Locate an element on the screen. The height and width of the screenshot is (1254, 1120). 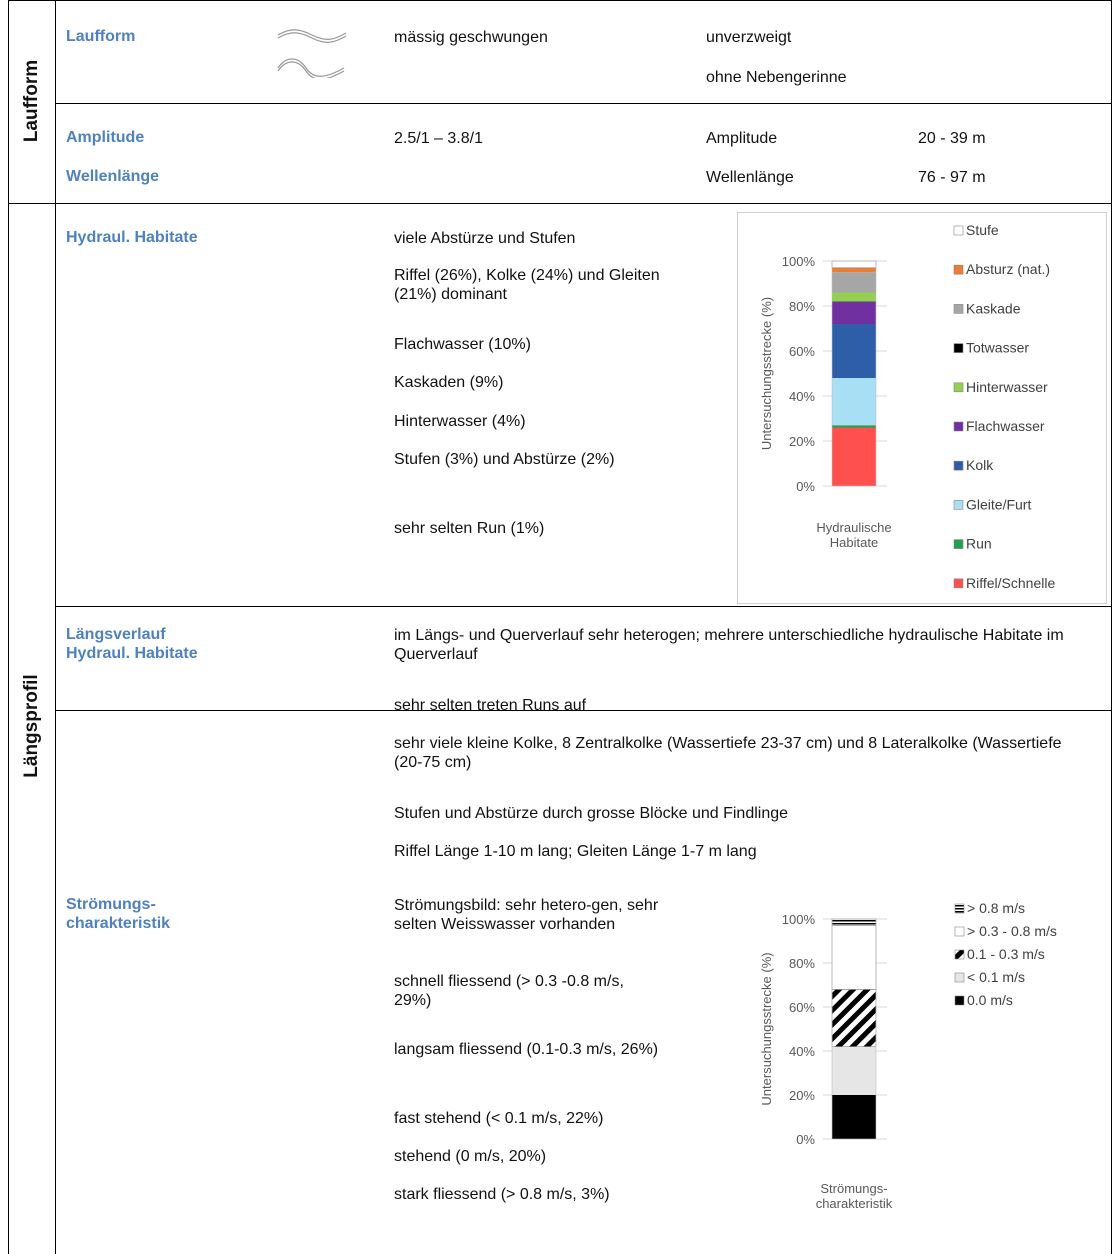
hydraul-line: Hinterwasser (4%) is located at coordinates (460, 421).